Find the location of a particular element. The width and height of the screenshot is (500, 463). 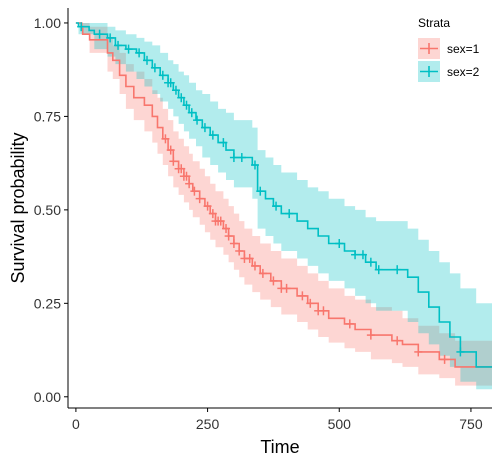

legend-item-sex-1: sex=1 is located at coordinates (449, 48).